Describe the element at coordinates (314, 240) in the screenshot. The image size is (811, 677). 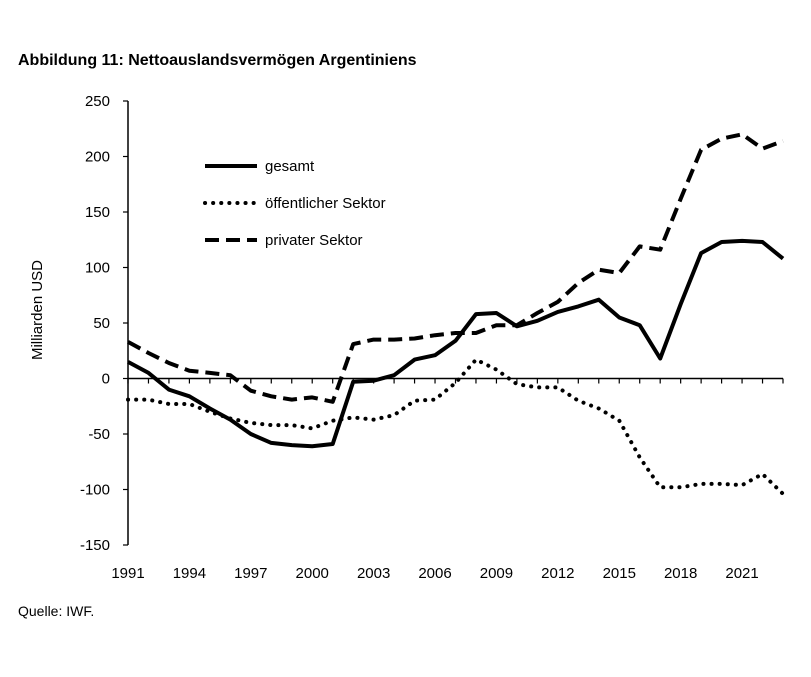
I see `legend-label: privater Sektor` at that location.